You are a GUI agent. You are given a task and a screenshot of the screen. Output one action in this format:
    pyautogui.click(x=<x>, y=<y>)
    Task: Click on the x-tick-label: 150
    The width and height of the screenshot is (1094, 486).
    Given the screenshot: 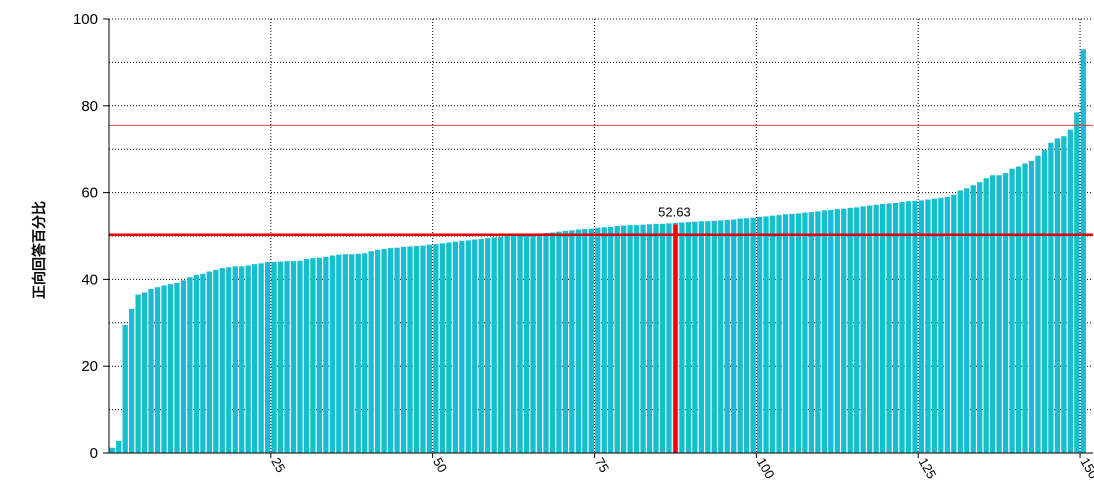 What is the action you would take?
    pyautogui.click(x=1085, y=468)
    